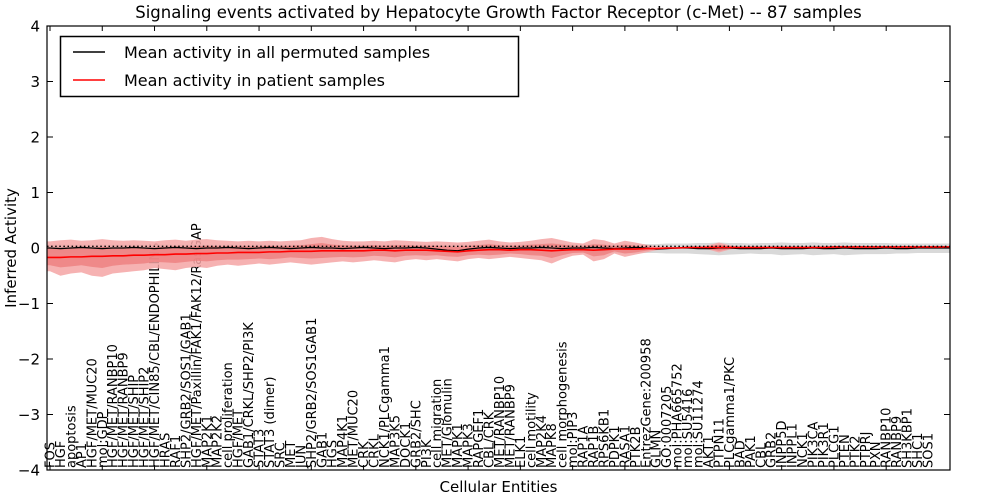  What do you see at coordinates (824, 445) in the screenshot?
I see `x-tick-label: PIK3R1` at bounding box center [824, 445].